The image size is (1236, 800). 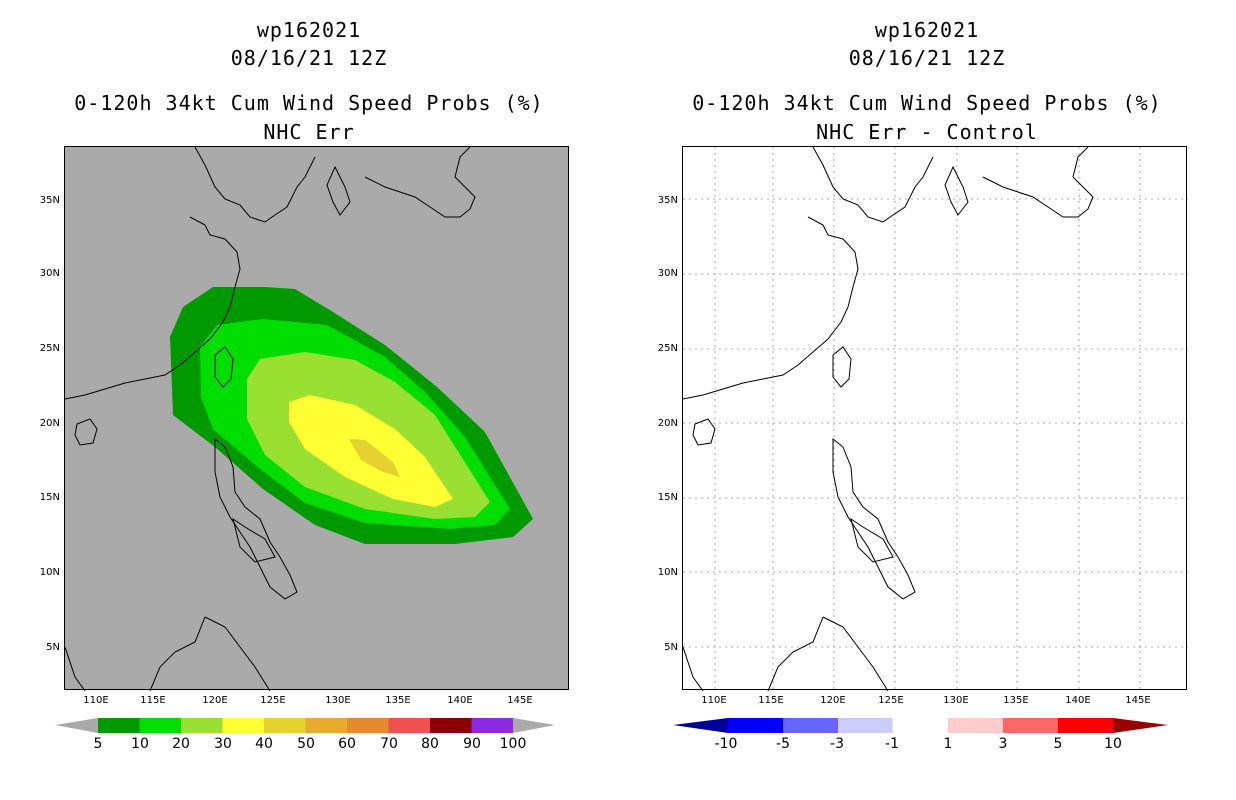 I want to click on cbar-label-60: 60, so click(x=347, y=744).